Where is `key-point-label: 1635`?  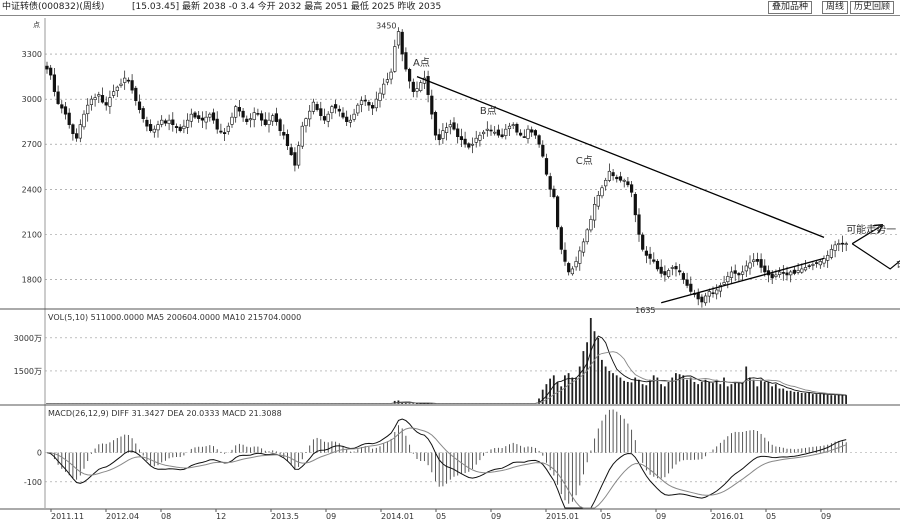
key-point-label: 1635 is located at coordinates (645, 310).